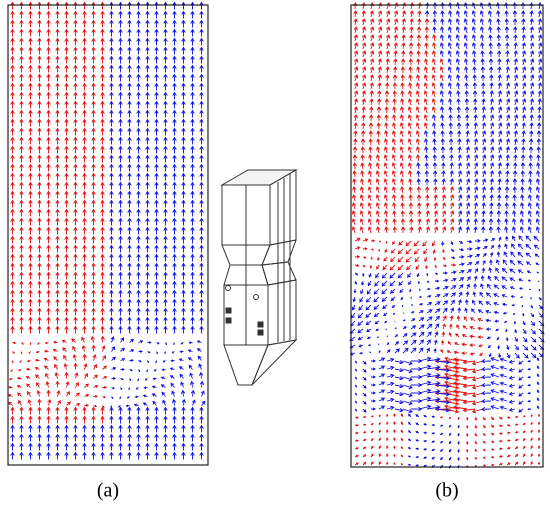 The height and width of the screenshot is (510, 550). Describe the element at coordinates (259, 277) in the screenshot. I see `boiler-sketch` at that location.